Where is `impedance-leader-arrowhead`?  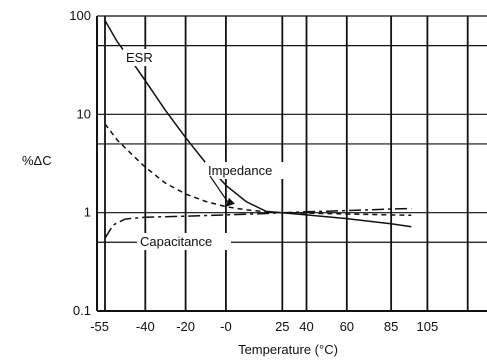 impedance-leader-arrowhead is located at coordinates (230, 202).